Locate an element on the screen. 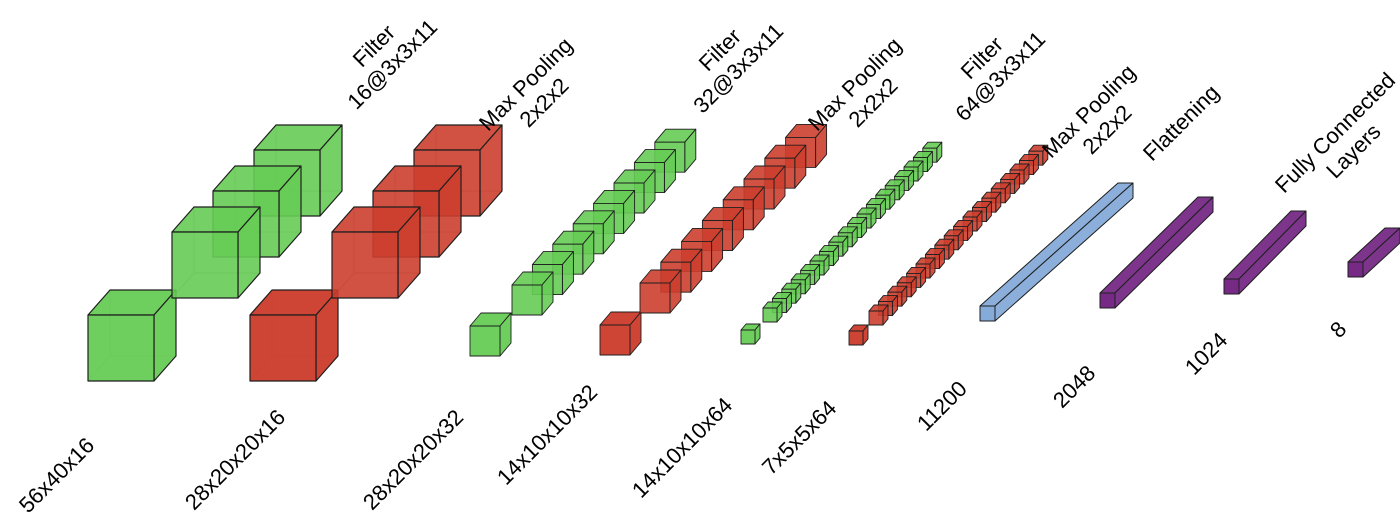  layer-pool1-front-block is located at coordinates (294, 335).